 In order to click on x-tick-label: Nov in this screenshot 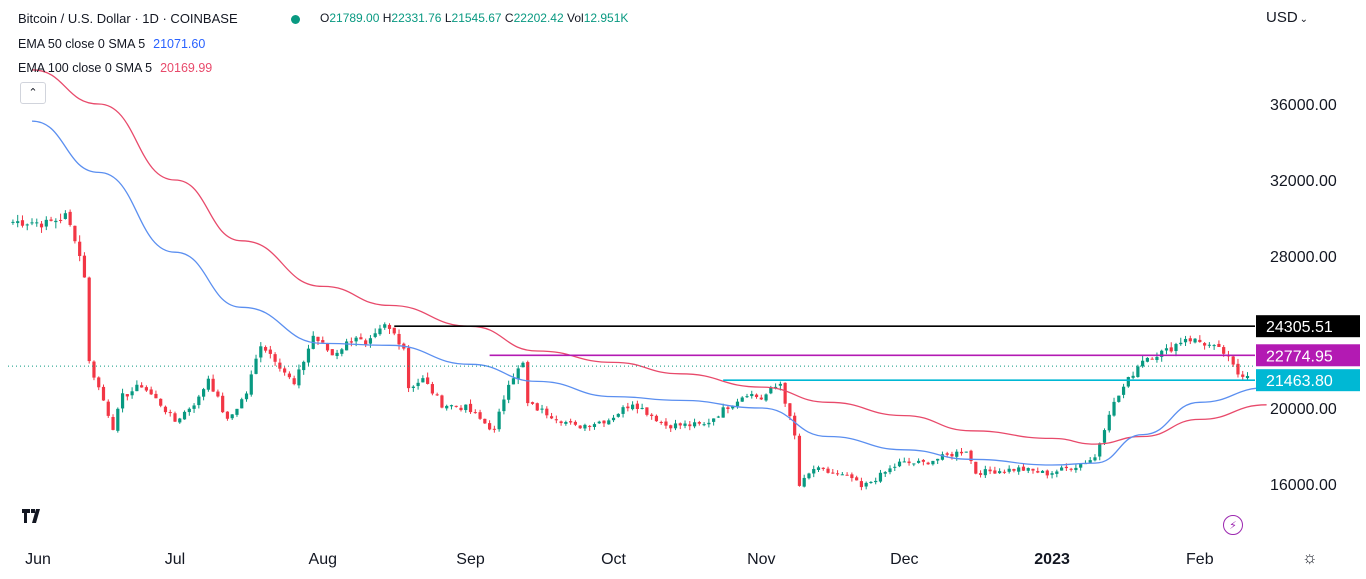, I will do `click(761, 559)`.